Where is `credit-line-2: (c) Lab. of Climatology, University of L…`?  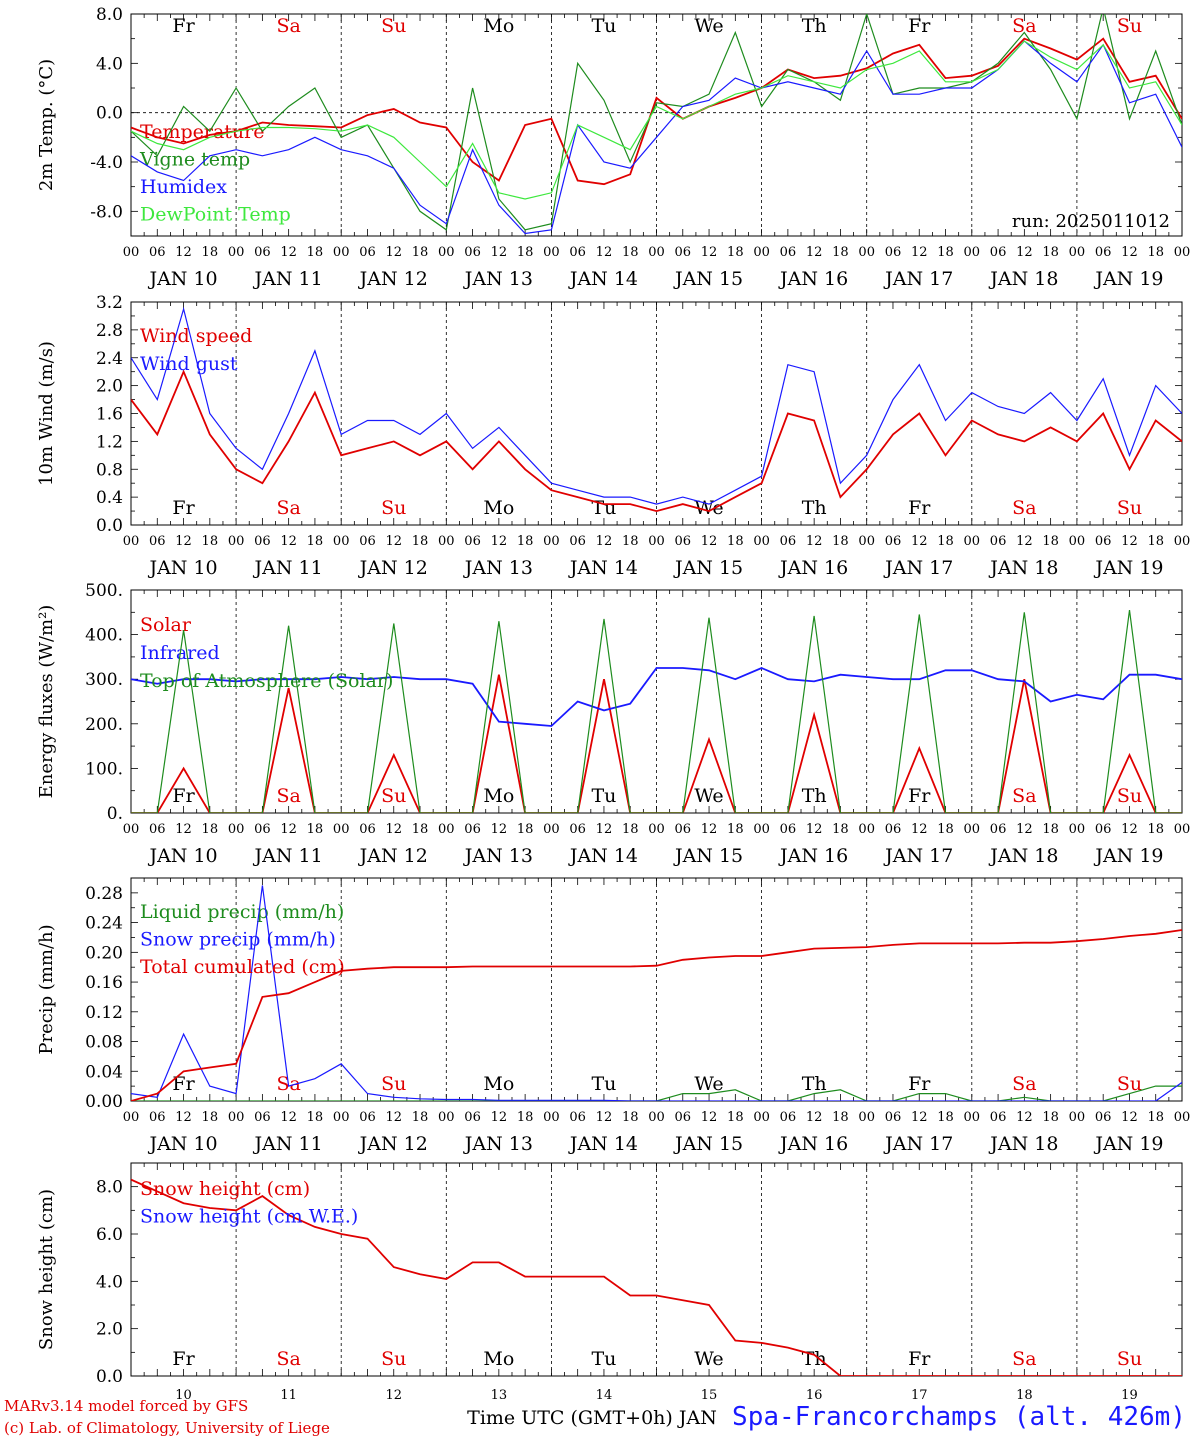
credit-line-2: (c) Lab. of Climatology, University of L… is located at coordinates (167, 1428).